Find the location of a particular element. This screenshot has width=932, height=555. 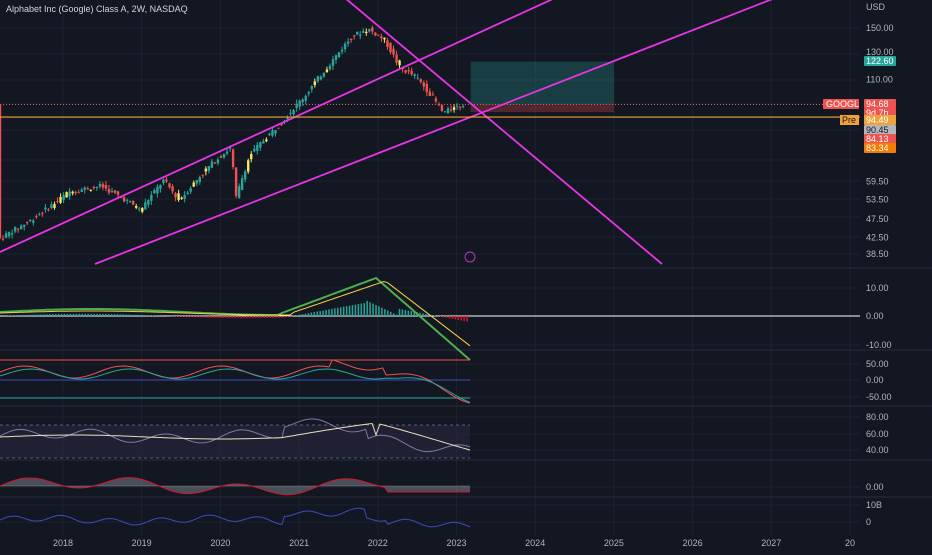

countdown-tag is located at coordinates (880, 113).